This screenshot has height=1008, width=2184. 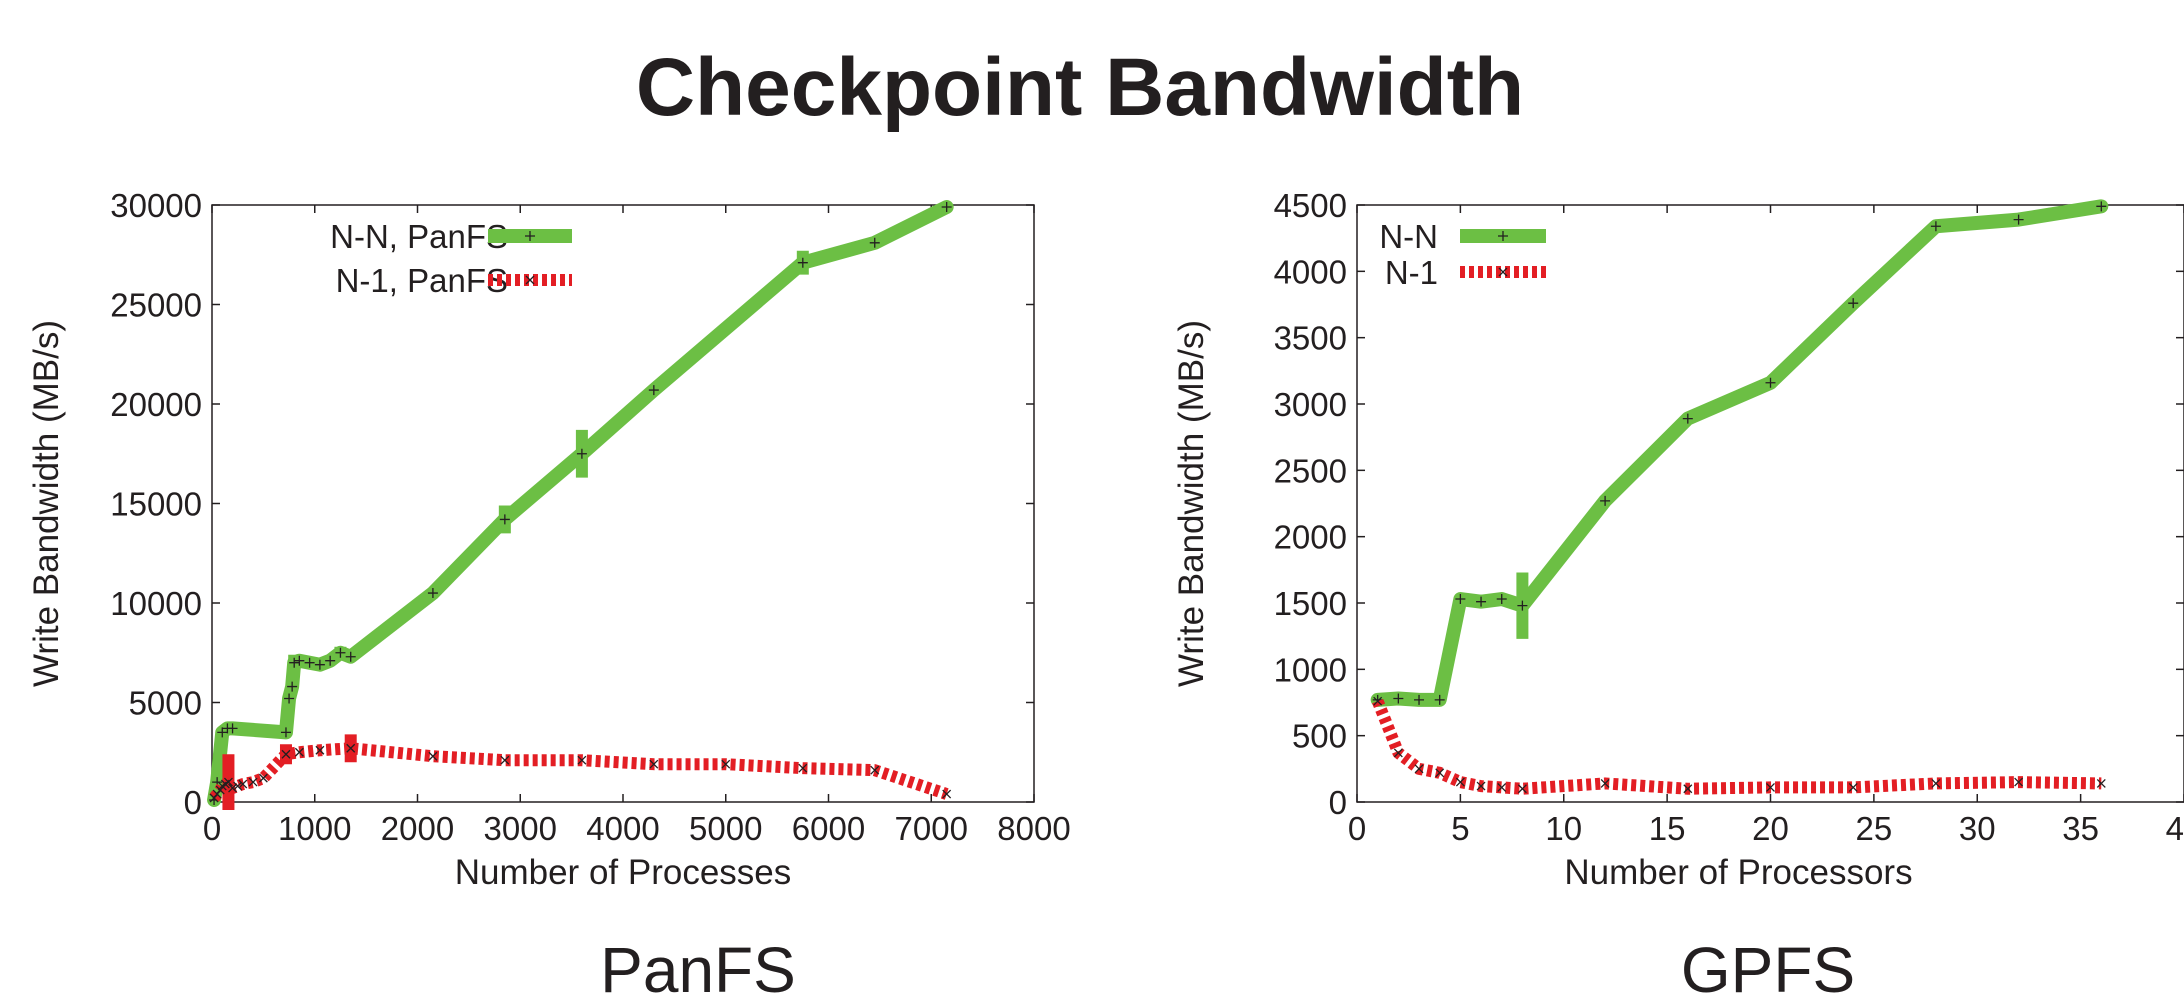 What do you see at coordinates (1033, 828) in the screenshot?
I see `x-tick-label: 8000` at bounding box center [1033, 828].